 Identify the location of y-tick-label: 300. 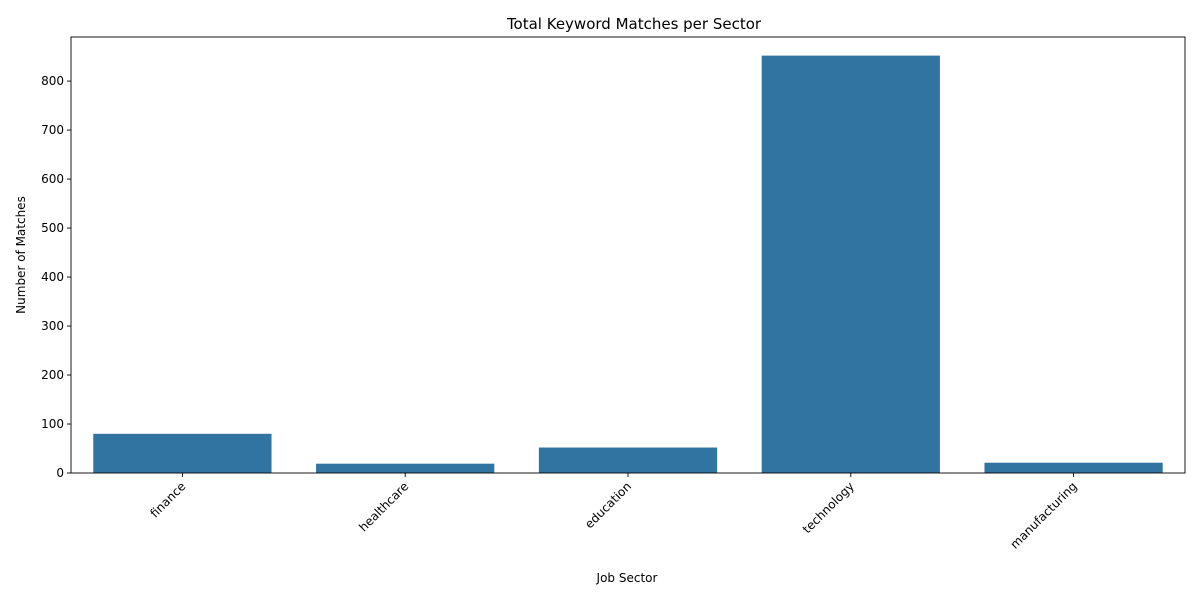
(52, 326).